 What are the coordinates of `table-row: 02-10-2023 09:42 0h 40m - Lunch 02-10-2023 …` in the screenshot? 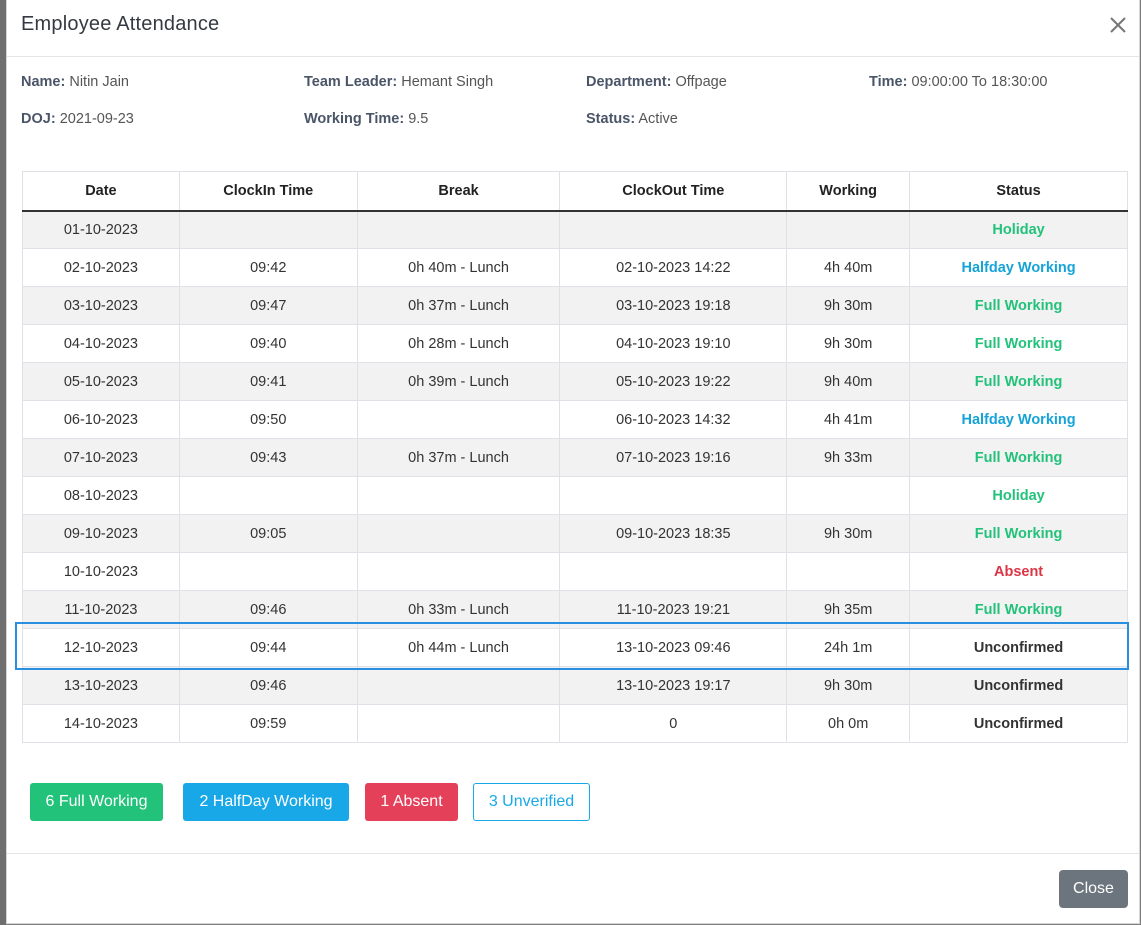 It's located at (575, 267).